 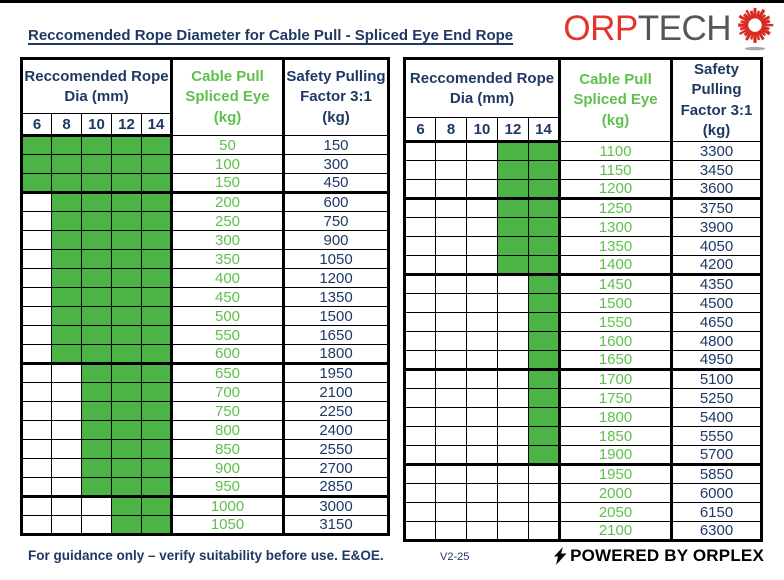 What do you see at coordinates (716, 360) in the screenshot?
I see `safety-value: 4950` at bounding box center [716, 360].